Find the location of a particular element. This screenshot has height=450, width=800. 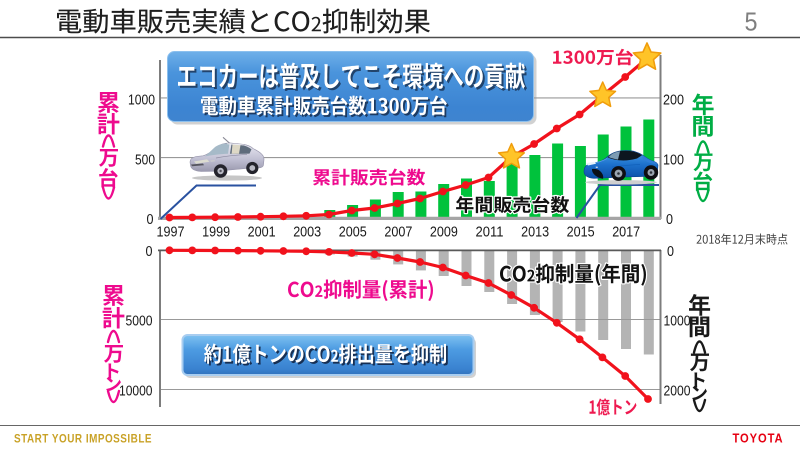

svg-text: 5 is located at coordinates (751, 22).